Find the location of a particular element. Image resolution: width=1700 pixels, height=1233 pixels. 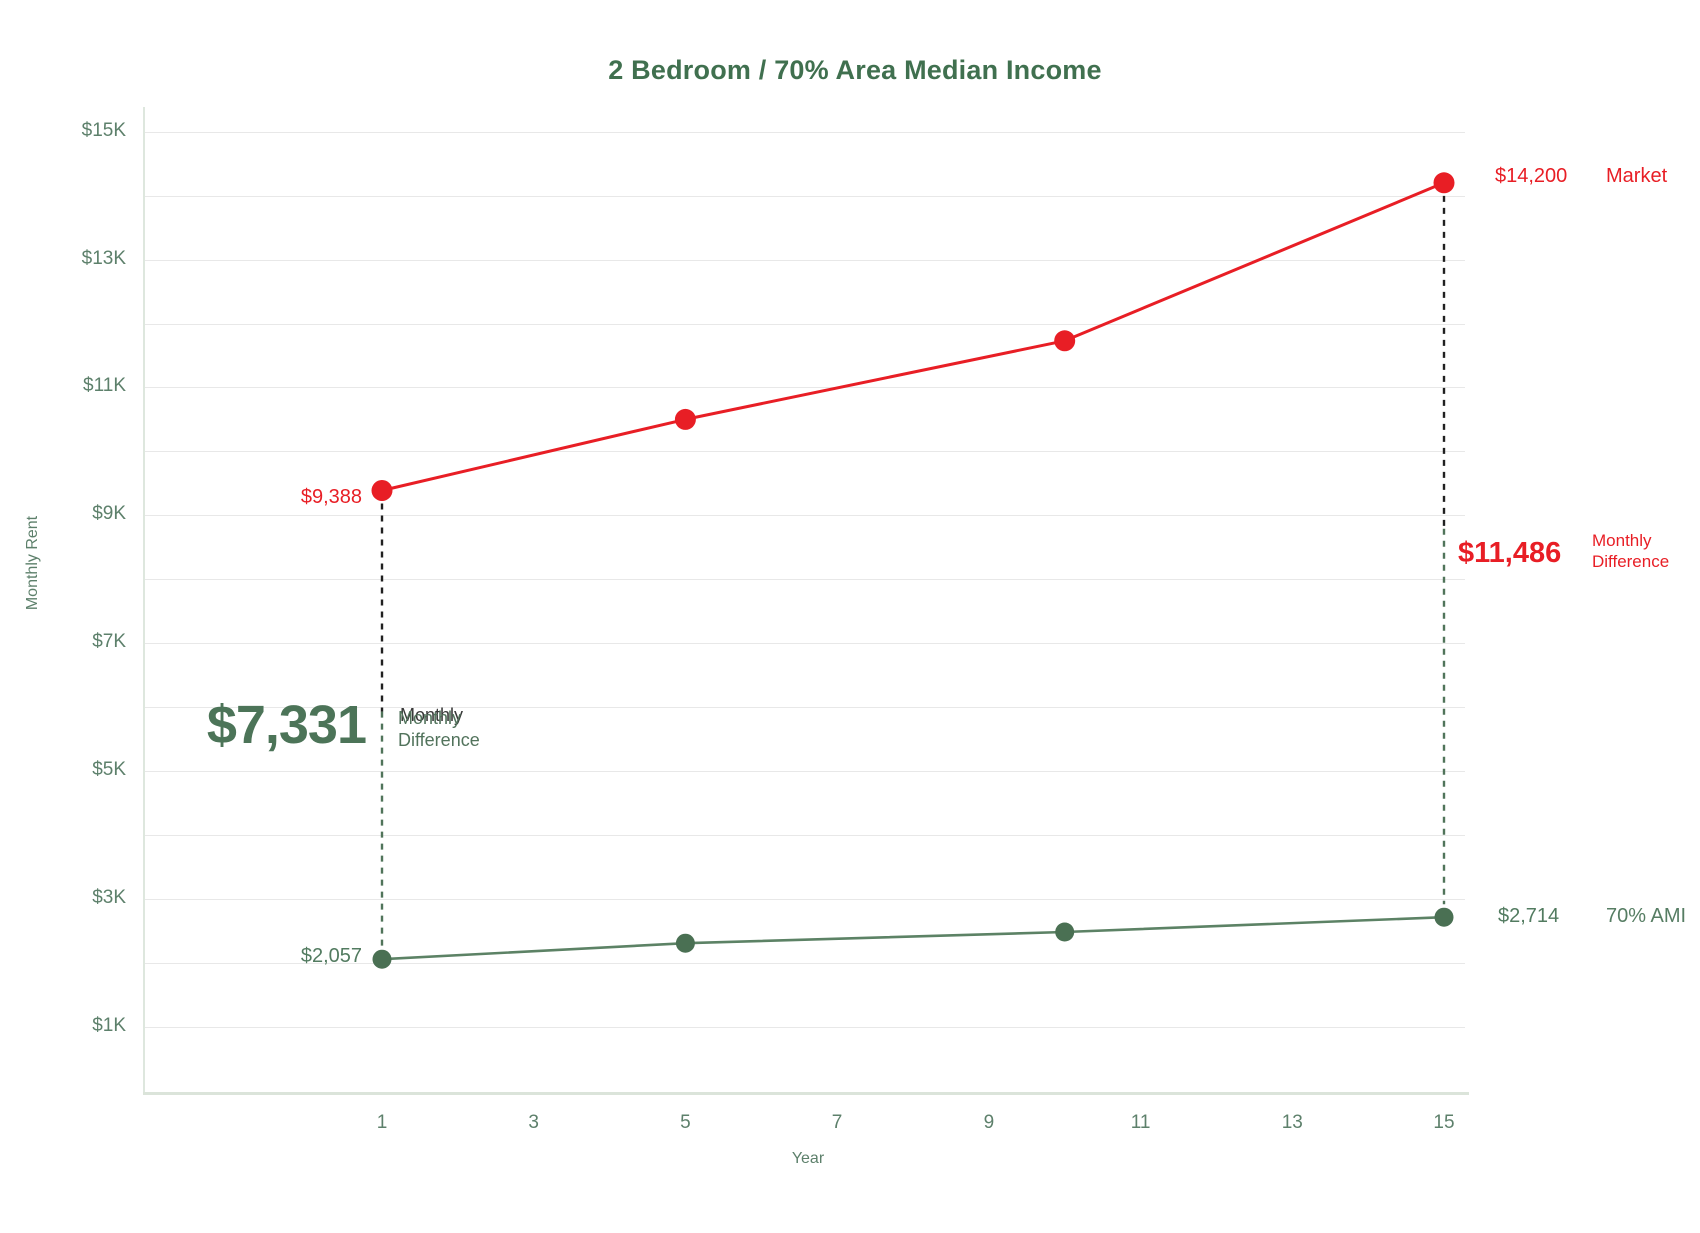

year1-diff-label-line1: Monthly is located at coordinates (430, 718).